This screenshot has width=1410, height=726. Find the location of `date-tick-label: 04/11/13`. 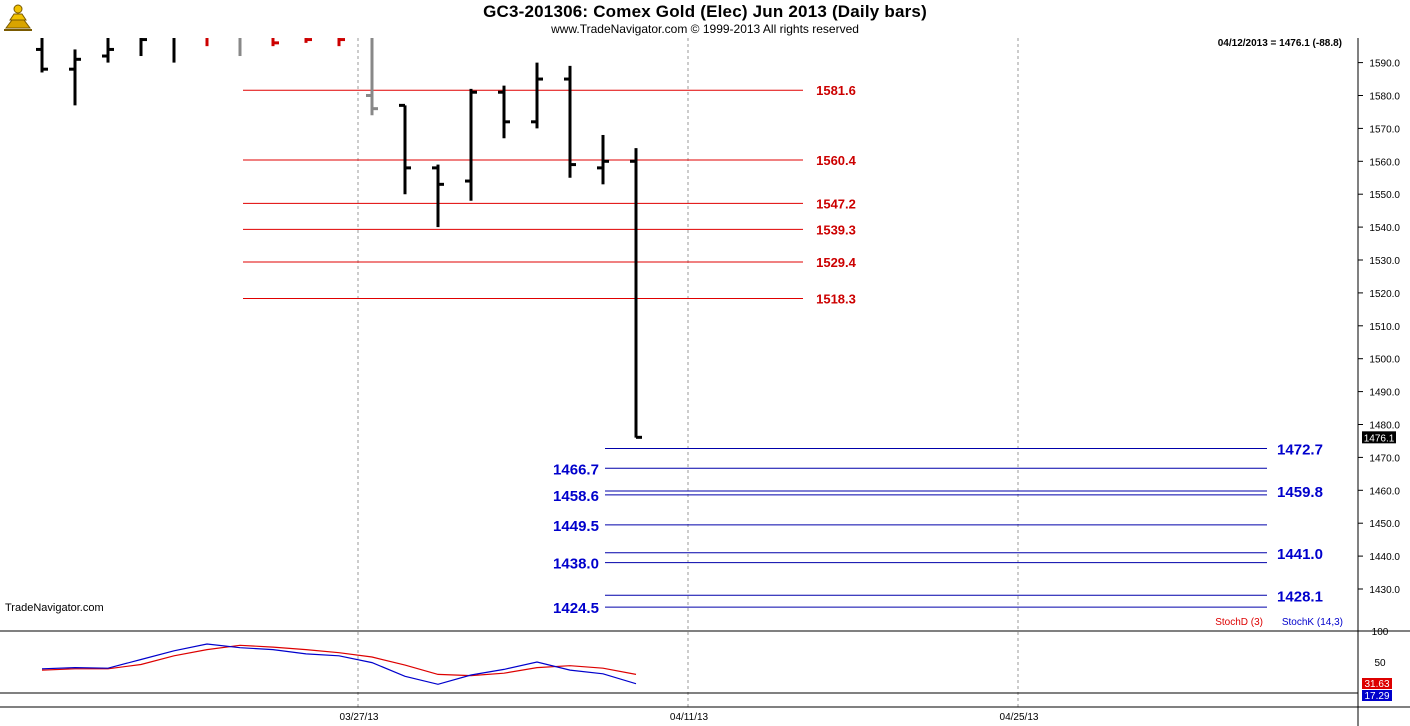

date-tick-label: 04/11/13 is located at coordinates (689, 717).